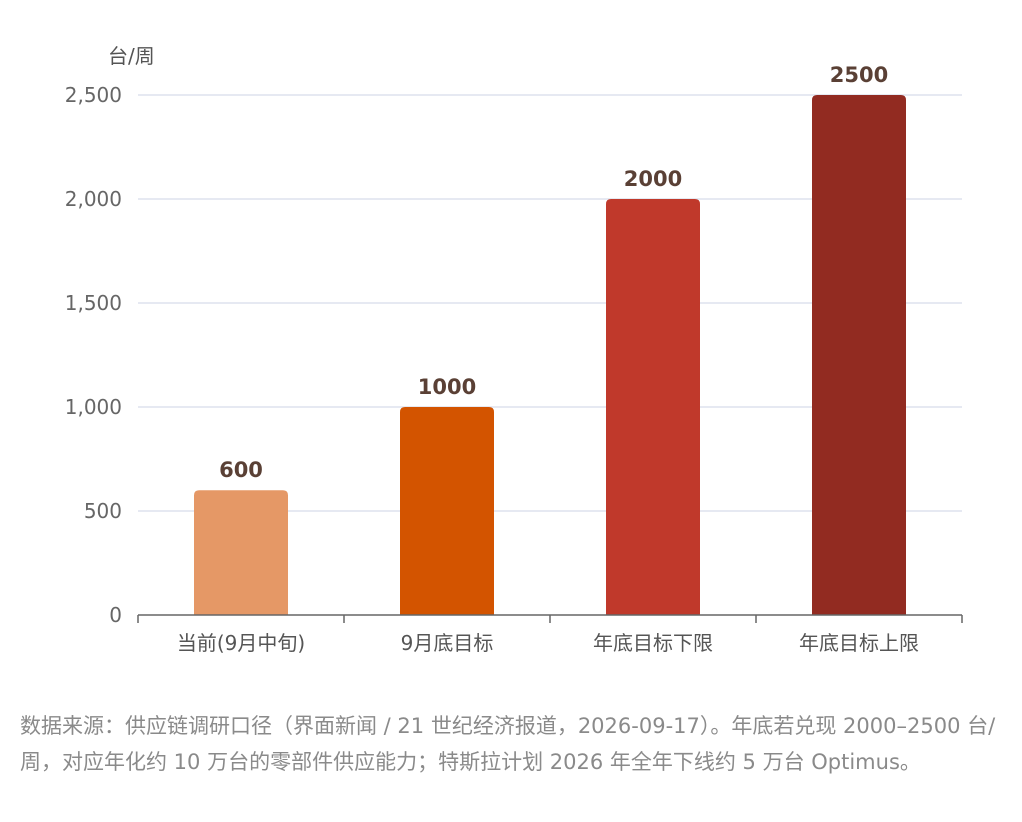  Describe the element at coordinates (93, 303) in the screenshot. I see `y-tick-label: 1,500` at that location.